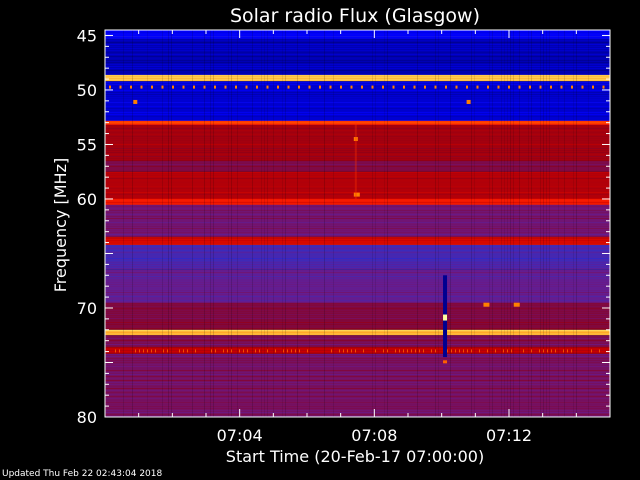 This screenshot has width=640, height=480. What do you see at coordinates (445, 362) in the screenshot?
I see `burst-tail` at bounding box center [445, 362].